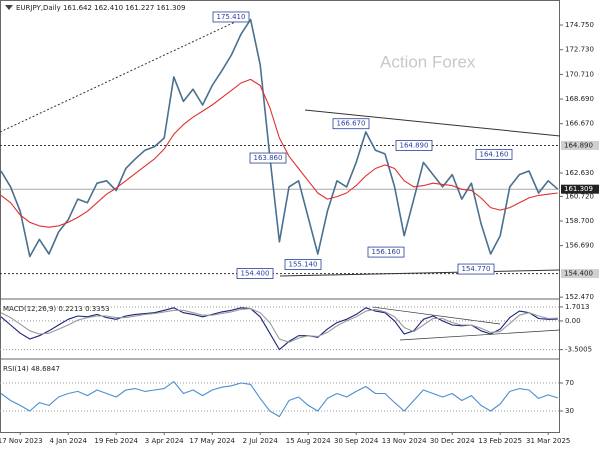 This screenshot has width=600, height=450. Describe the element at coordinates (577, 307) in the screenshot. I see `y-tick-label: 1.7013` at that location.